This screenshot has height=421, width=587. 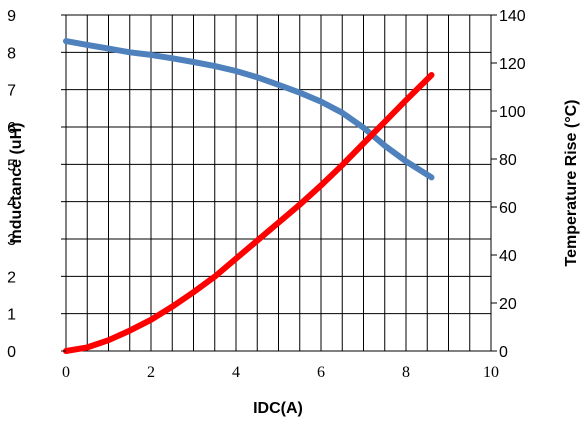 What do you see at coordinates (11, 128) in the screenshot?
I see `y-left-tick-label: 6` at bounding box center [11, 128].